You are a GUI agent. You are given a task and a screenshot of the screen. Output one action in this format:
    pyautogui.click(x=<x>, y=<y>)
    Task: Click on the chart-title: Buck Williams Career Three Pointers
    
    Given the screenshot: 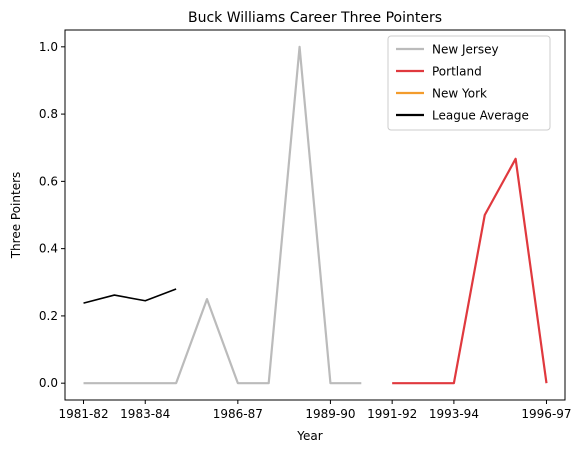 What is the action you would take?
    pyautogui.click(x=315, y=18)
    